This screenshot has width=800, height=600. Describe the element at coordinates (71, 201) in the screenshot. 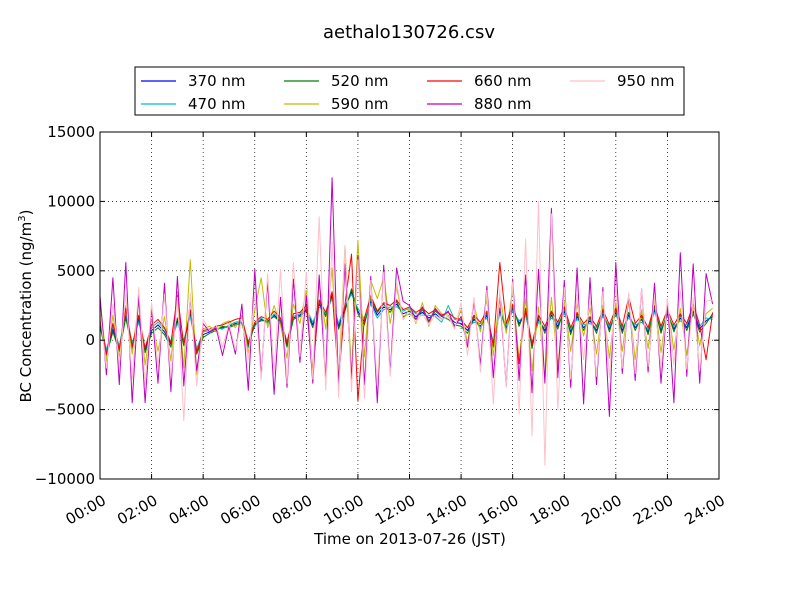

I see `y-tick-label: 10000` at that location.